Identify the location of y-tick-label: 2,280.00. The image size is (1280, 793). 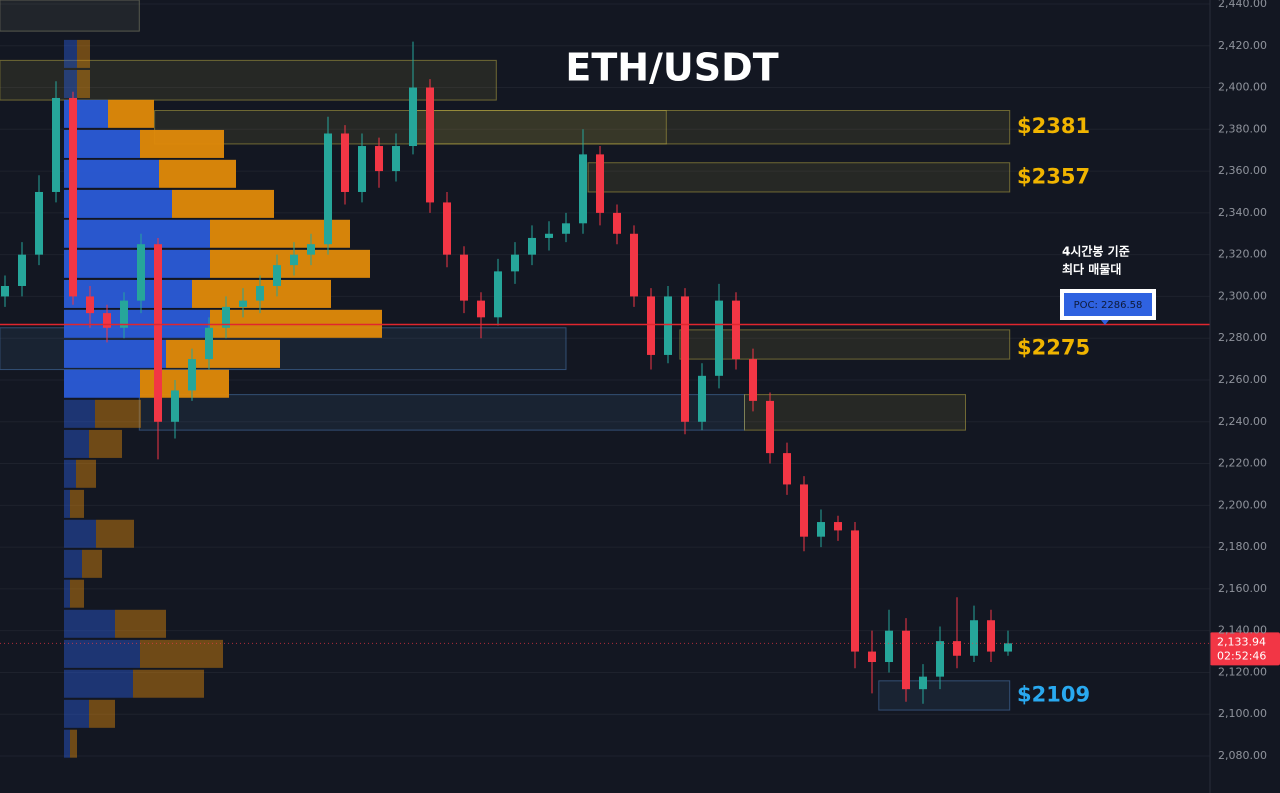
(1242, 337).